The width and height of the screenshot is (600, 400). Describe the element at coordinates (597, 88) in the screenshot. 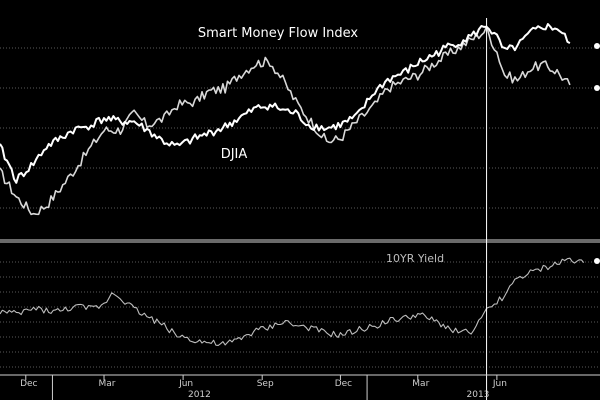

I see `last-value-marker-smi` at that location.